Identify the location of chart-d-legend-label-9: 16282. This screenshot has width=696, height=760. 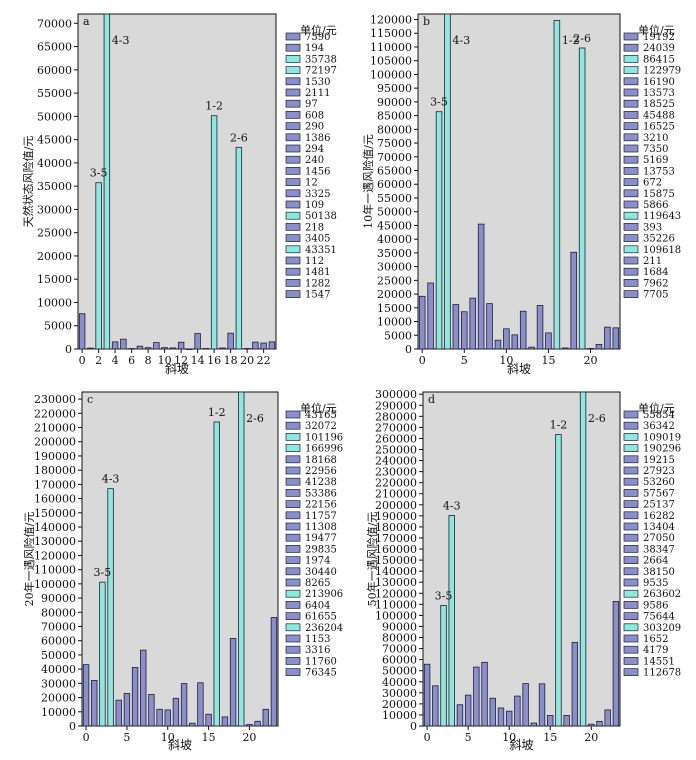
(659, 516).